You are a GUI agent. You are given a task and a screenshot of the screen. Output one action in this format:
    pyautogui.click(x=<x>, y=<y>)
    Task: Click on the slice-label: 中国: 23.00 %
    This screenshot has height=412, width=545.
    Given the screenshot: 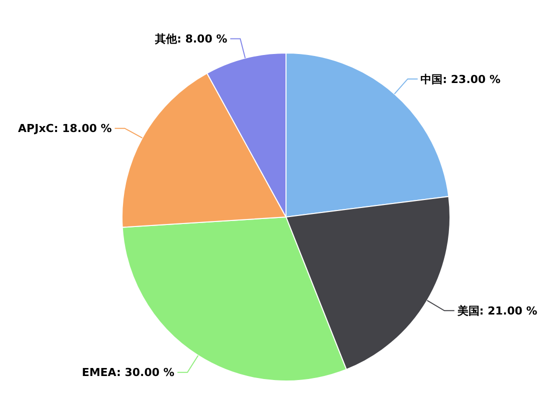 What is the action you would take?
    pyautogui.click(x=460, y=79)
    